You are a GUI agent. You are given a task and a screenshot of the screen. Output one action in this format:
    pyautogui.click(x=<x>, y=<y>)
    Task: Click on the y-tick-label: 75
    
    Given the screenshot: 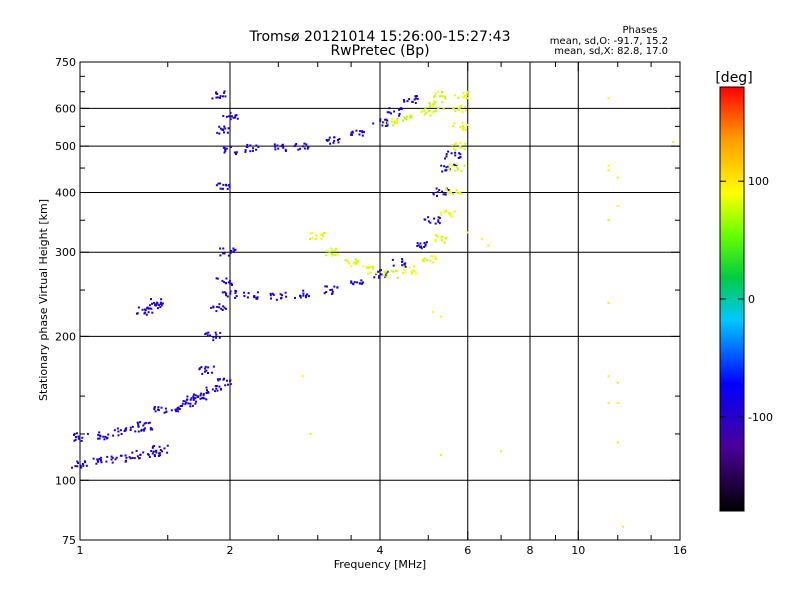 What is the action you would take?
    pyautogui.click(x=69, y=540)
    